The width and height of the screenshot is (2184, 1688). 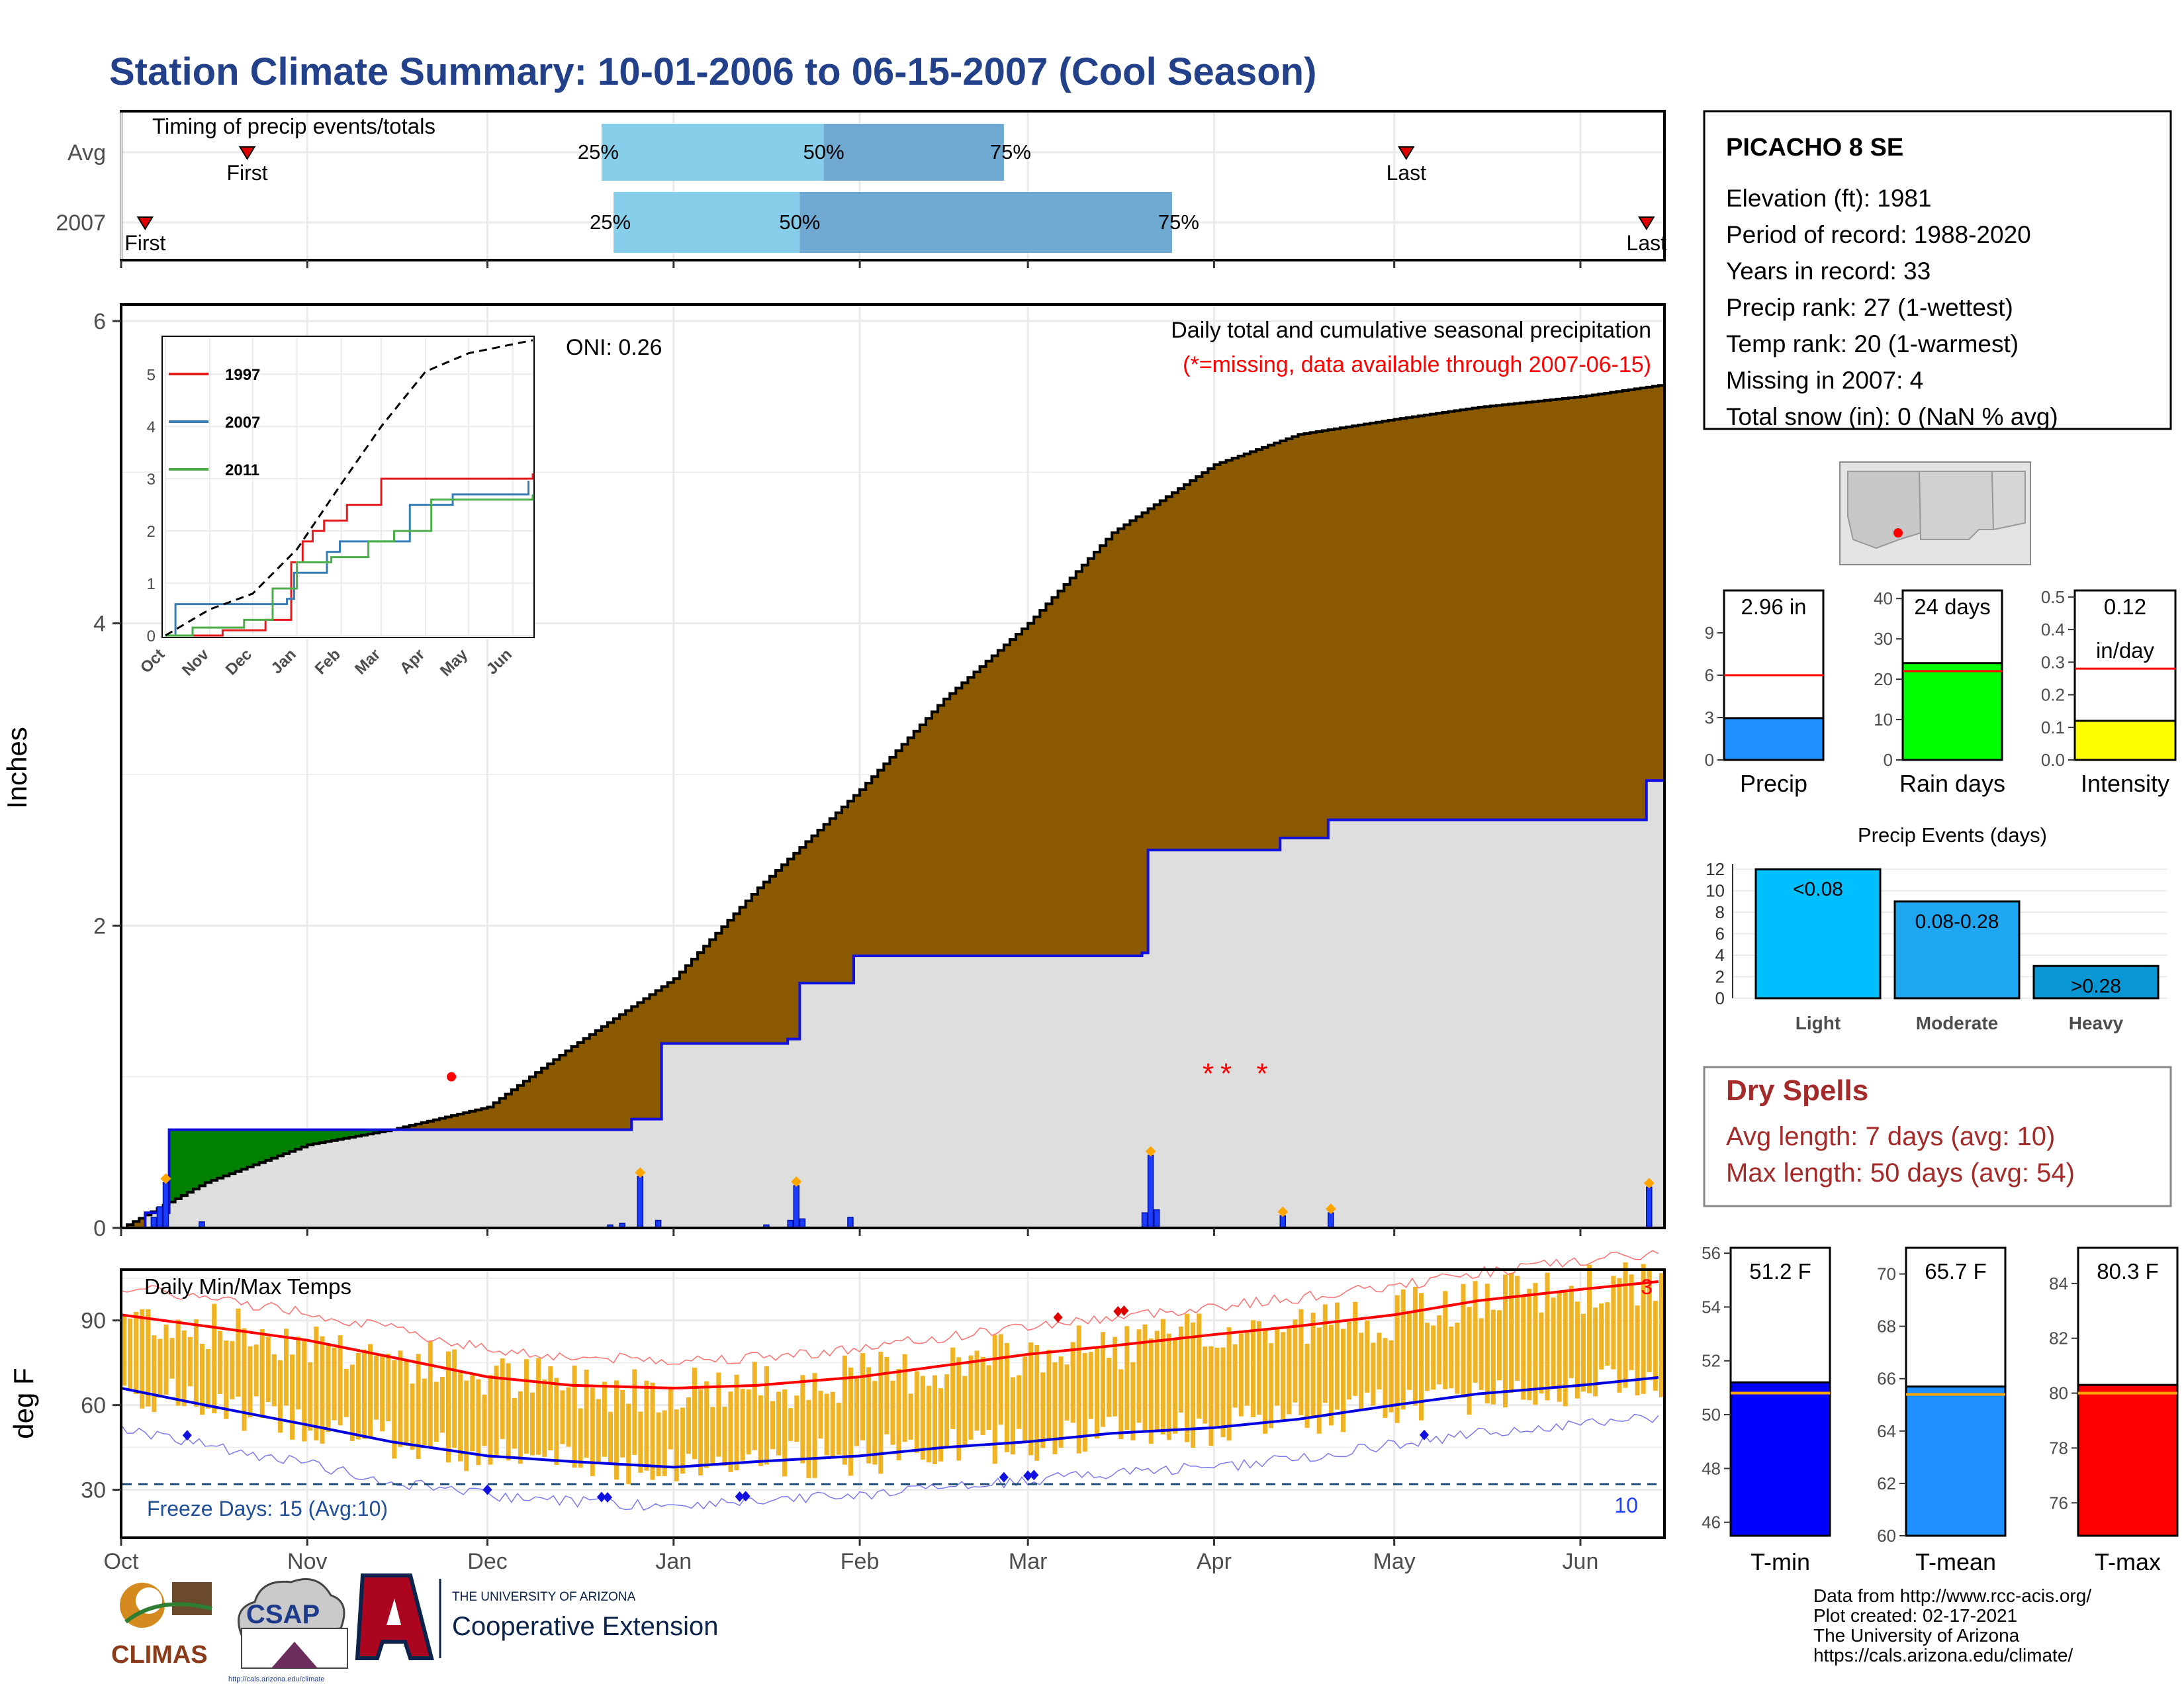 What do you see at coordinates (288, 1630) in the screenshot?
I see `csap-logo: CSAP http://cals.arizona.edu/climate` at bounding box center [288, 1630].